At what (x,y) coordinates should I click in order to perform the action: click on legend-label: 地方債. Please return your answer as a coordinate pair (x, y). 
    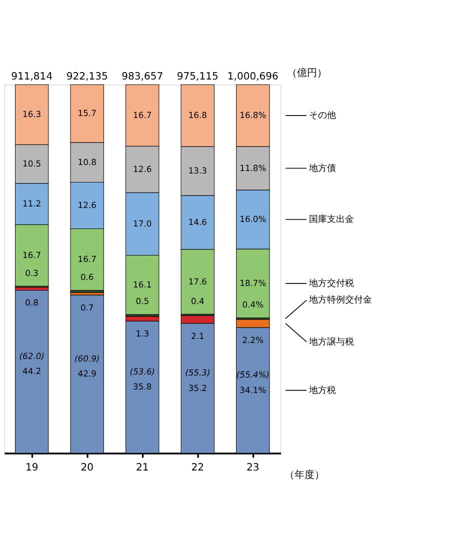
    Looking at the image, I should click on (322, 168).